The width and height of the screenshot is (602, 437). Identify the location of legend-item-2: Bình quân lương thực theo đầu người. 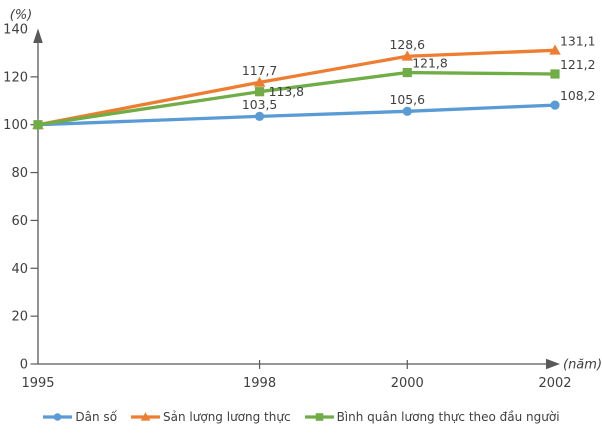
(432, 417).